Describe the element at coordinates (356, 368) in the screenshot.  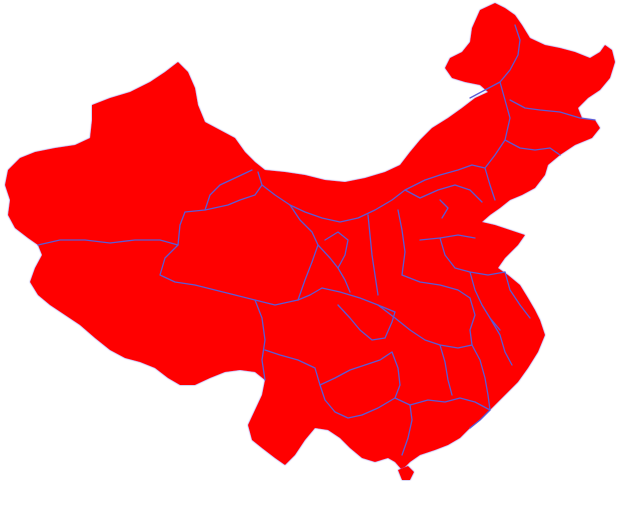
I see `border-yunnan-guizhou` at that location.